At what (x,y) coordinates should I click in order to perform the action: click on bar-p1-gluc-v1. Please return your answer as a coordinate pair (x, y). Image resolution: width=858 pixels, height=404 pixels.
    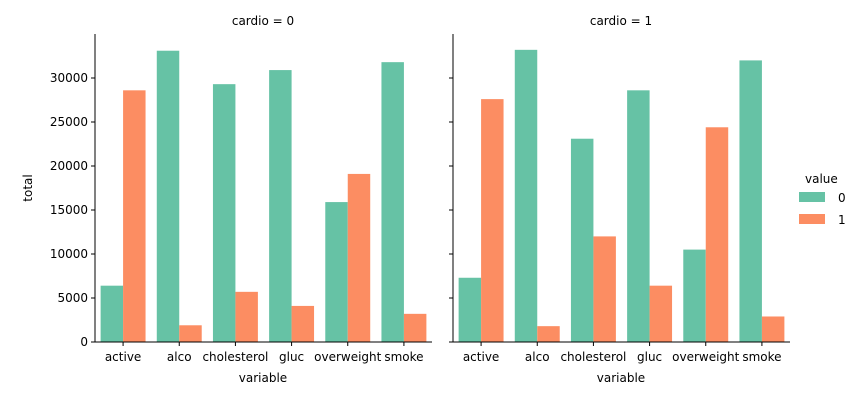
    Looking at the image, I should click on (661, 313).